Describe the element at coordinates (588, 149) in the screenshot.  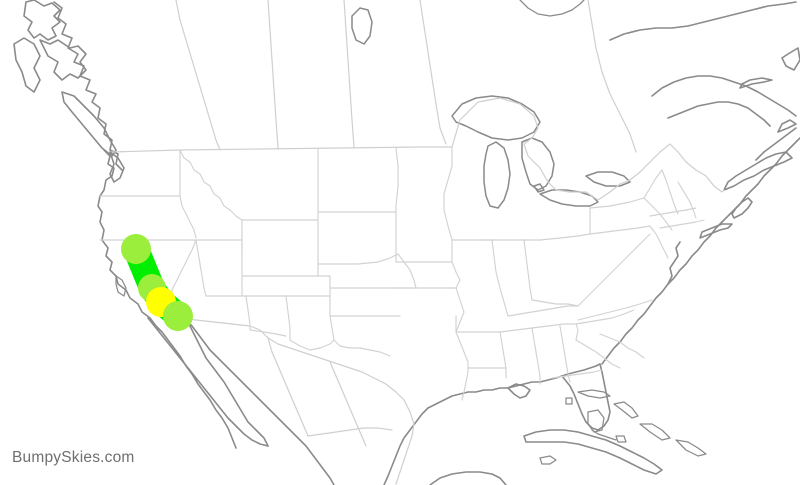
I see `border-us-canada-east` at that location.